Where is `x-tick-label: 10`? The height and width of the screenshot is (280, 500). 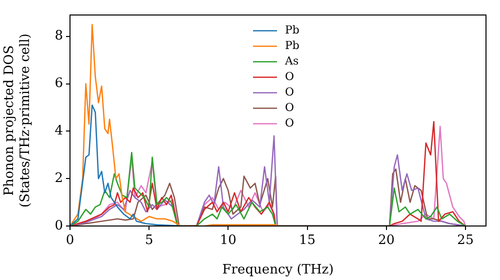 x-tick-label: 10 is located at coordinates (228, 240).